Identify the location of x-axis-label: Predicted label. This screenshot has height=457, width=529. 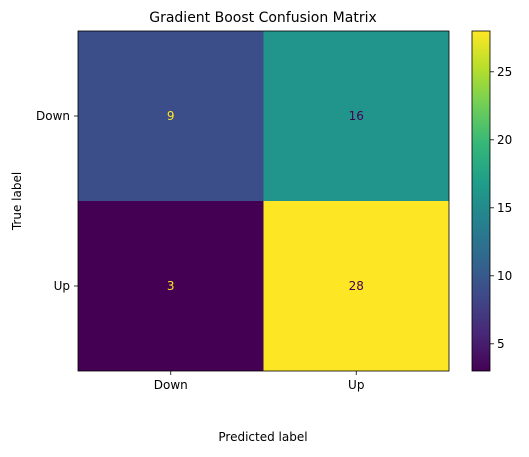
(262, 437).